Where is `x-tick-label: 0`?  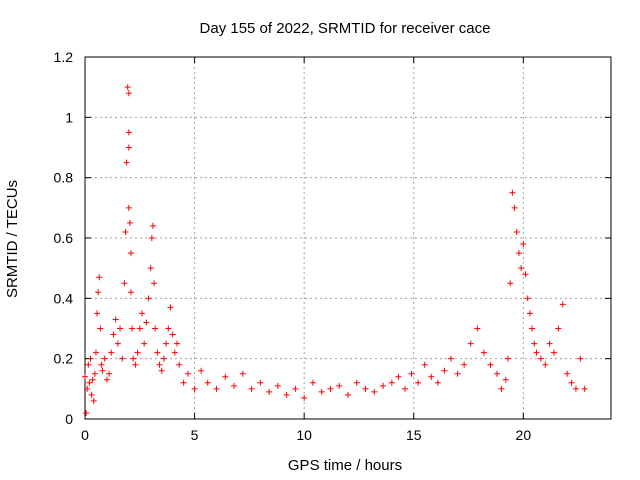
x-tick-label: 0 is located at coordinates (85, 435).